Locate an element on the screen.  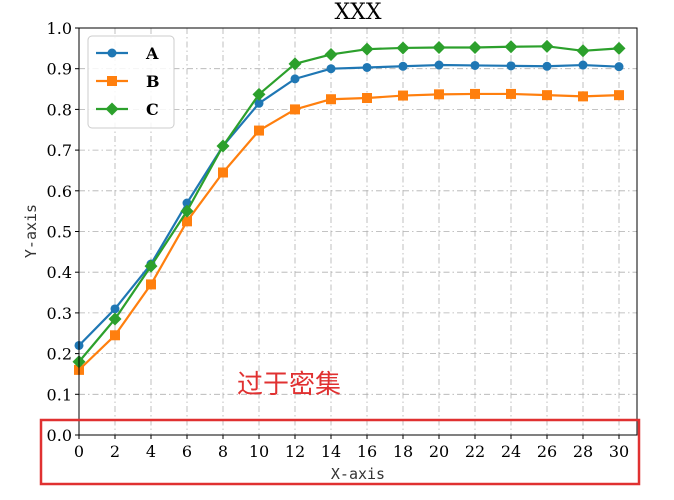
x-tick-label: 26 is located at coordinates (547, 451).